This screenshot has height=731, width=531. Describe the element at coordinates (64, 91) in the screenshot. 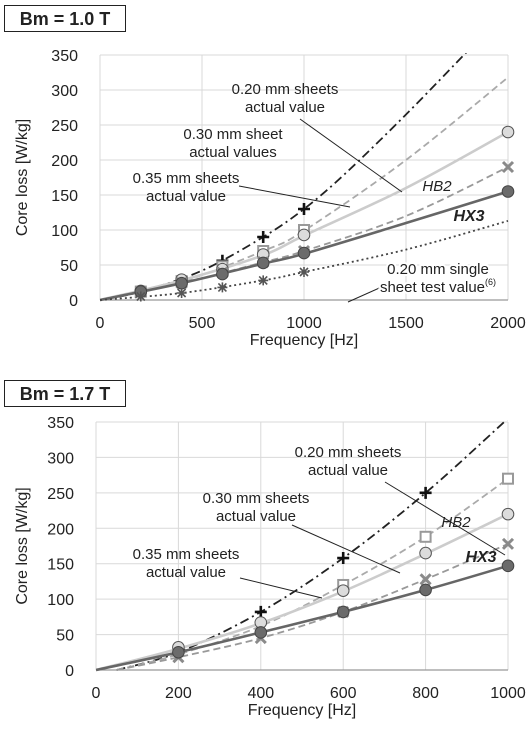

I see `y-tick-label: 300` at that location.